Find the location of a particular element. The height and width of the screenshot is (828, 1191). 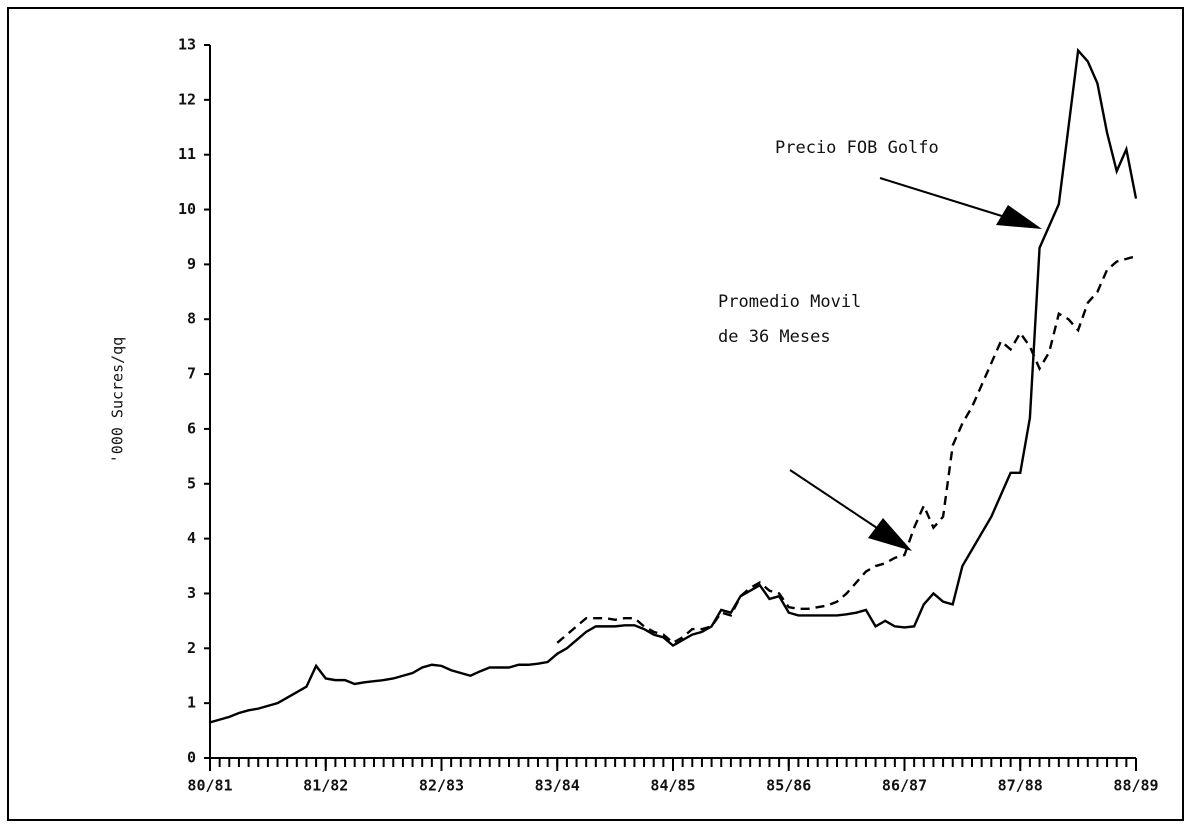

x-tick-label: 81/82 is located at coordinates (325, 786).